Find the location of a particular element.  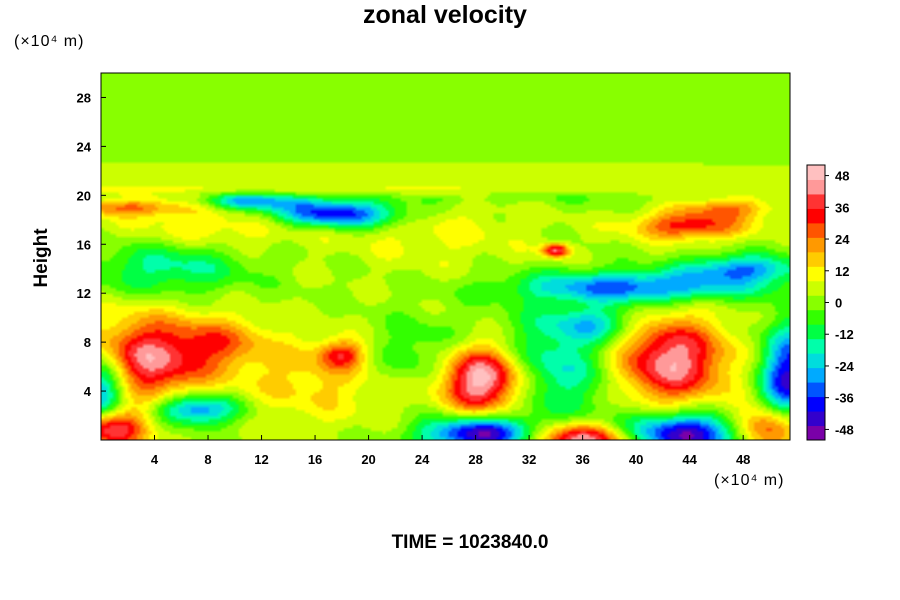

y-tick-label: 28 is located at coordinates (84, 97).